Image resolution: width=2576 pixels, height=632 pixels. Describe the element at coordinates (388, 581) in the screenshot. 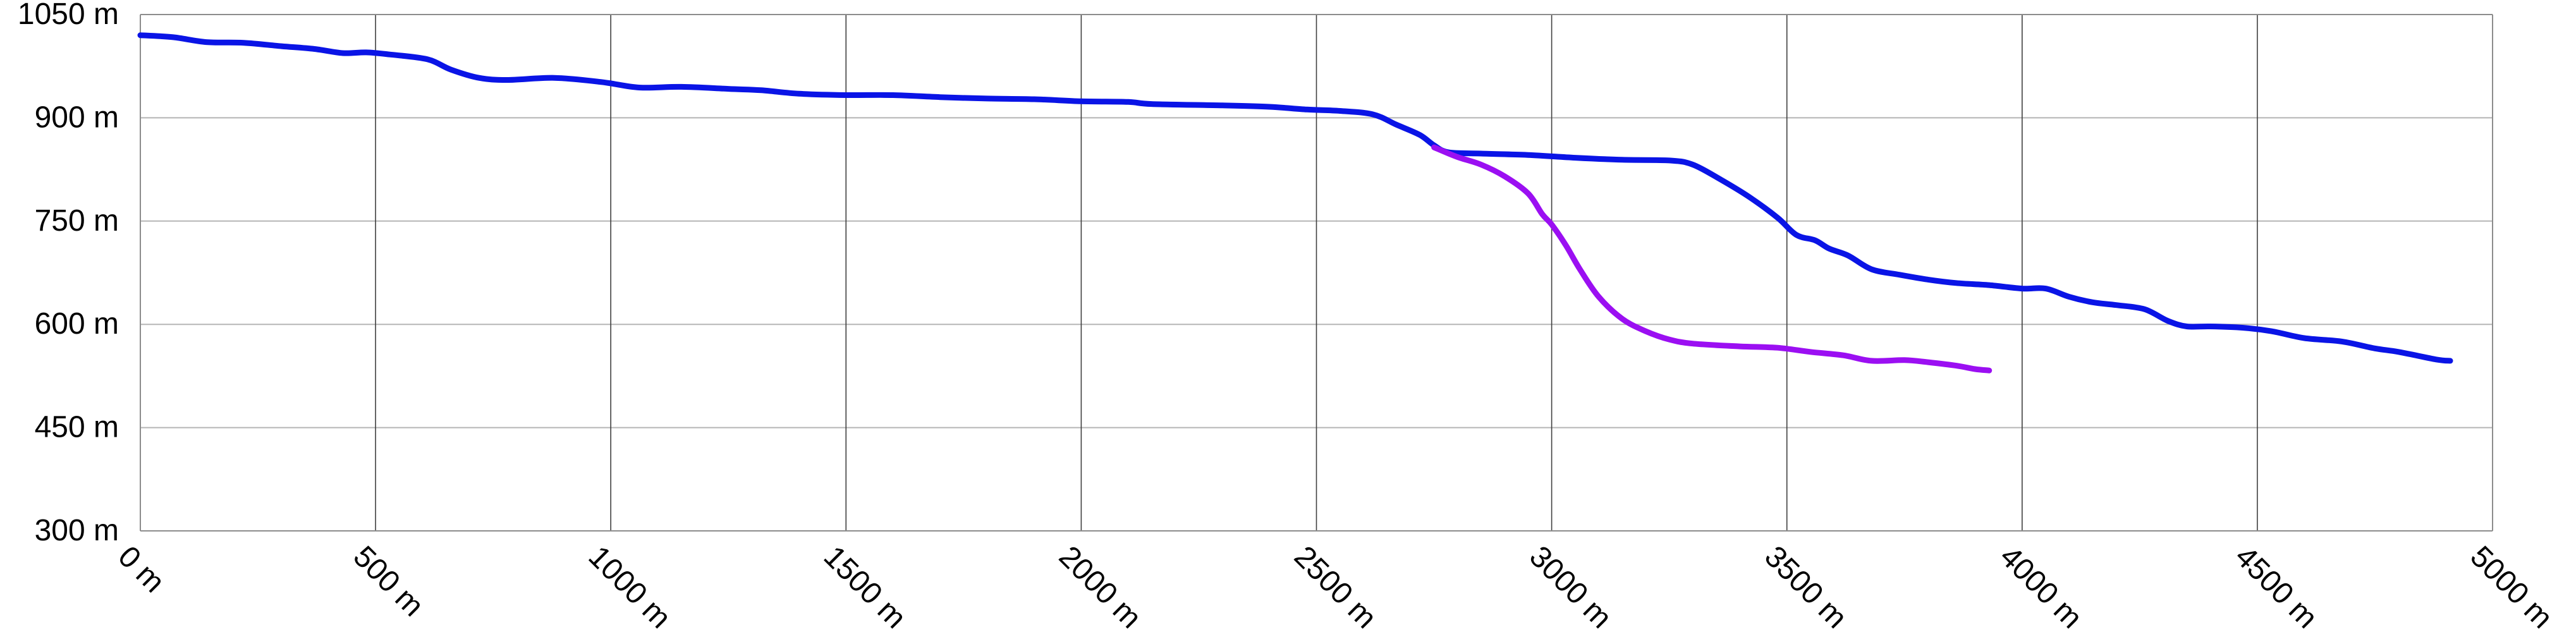

I see `x-tick-label-1: 500 m` at that location.